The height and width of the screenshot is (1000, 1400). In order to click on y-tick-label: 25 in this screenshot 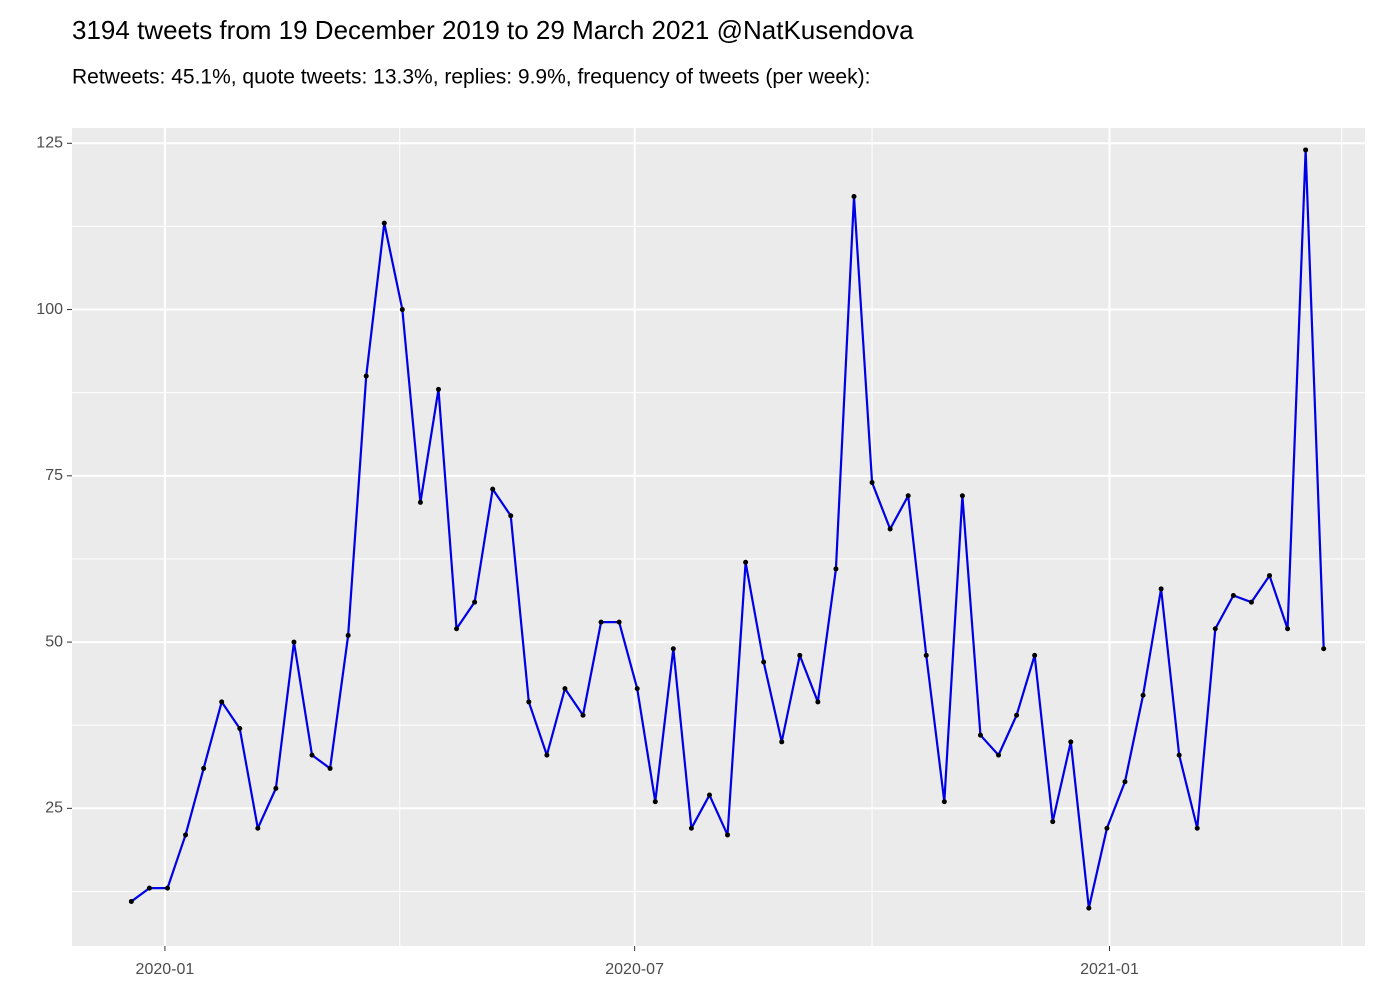, I will do `click(54, 808)`.